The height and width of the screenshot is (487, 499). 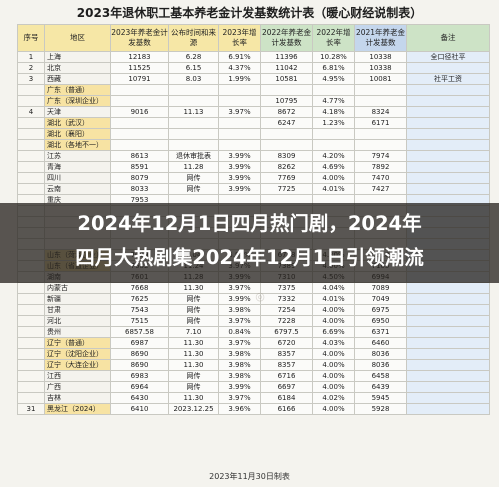 I want to click on cell-base2021: 7974, so click(x=380, y=156).